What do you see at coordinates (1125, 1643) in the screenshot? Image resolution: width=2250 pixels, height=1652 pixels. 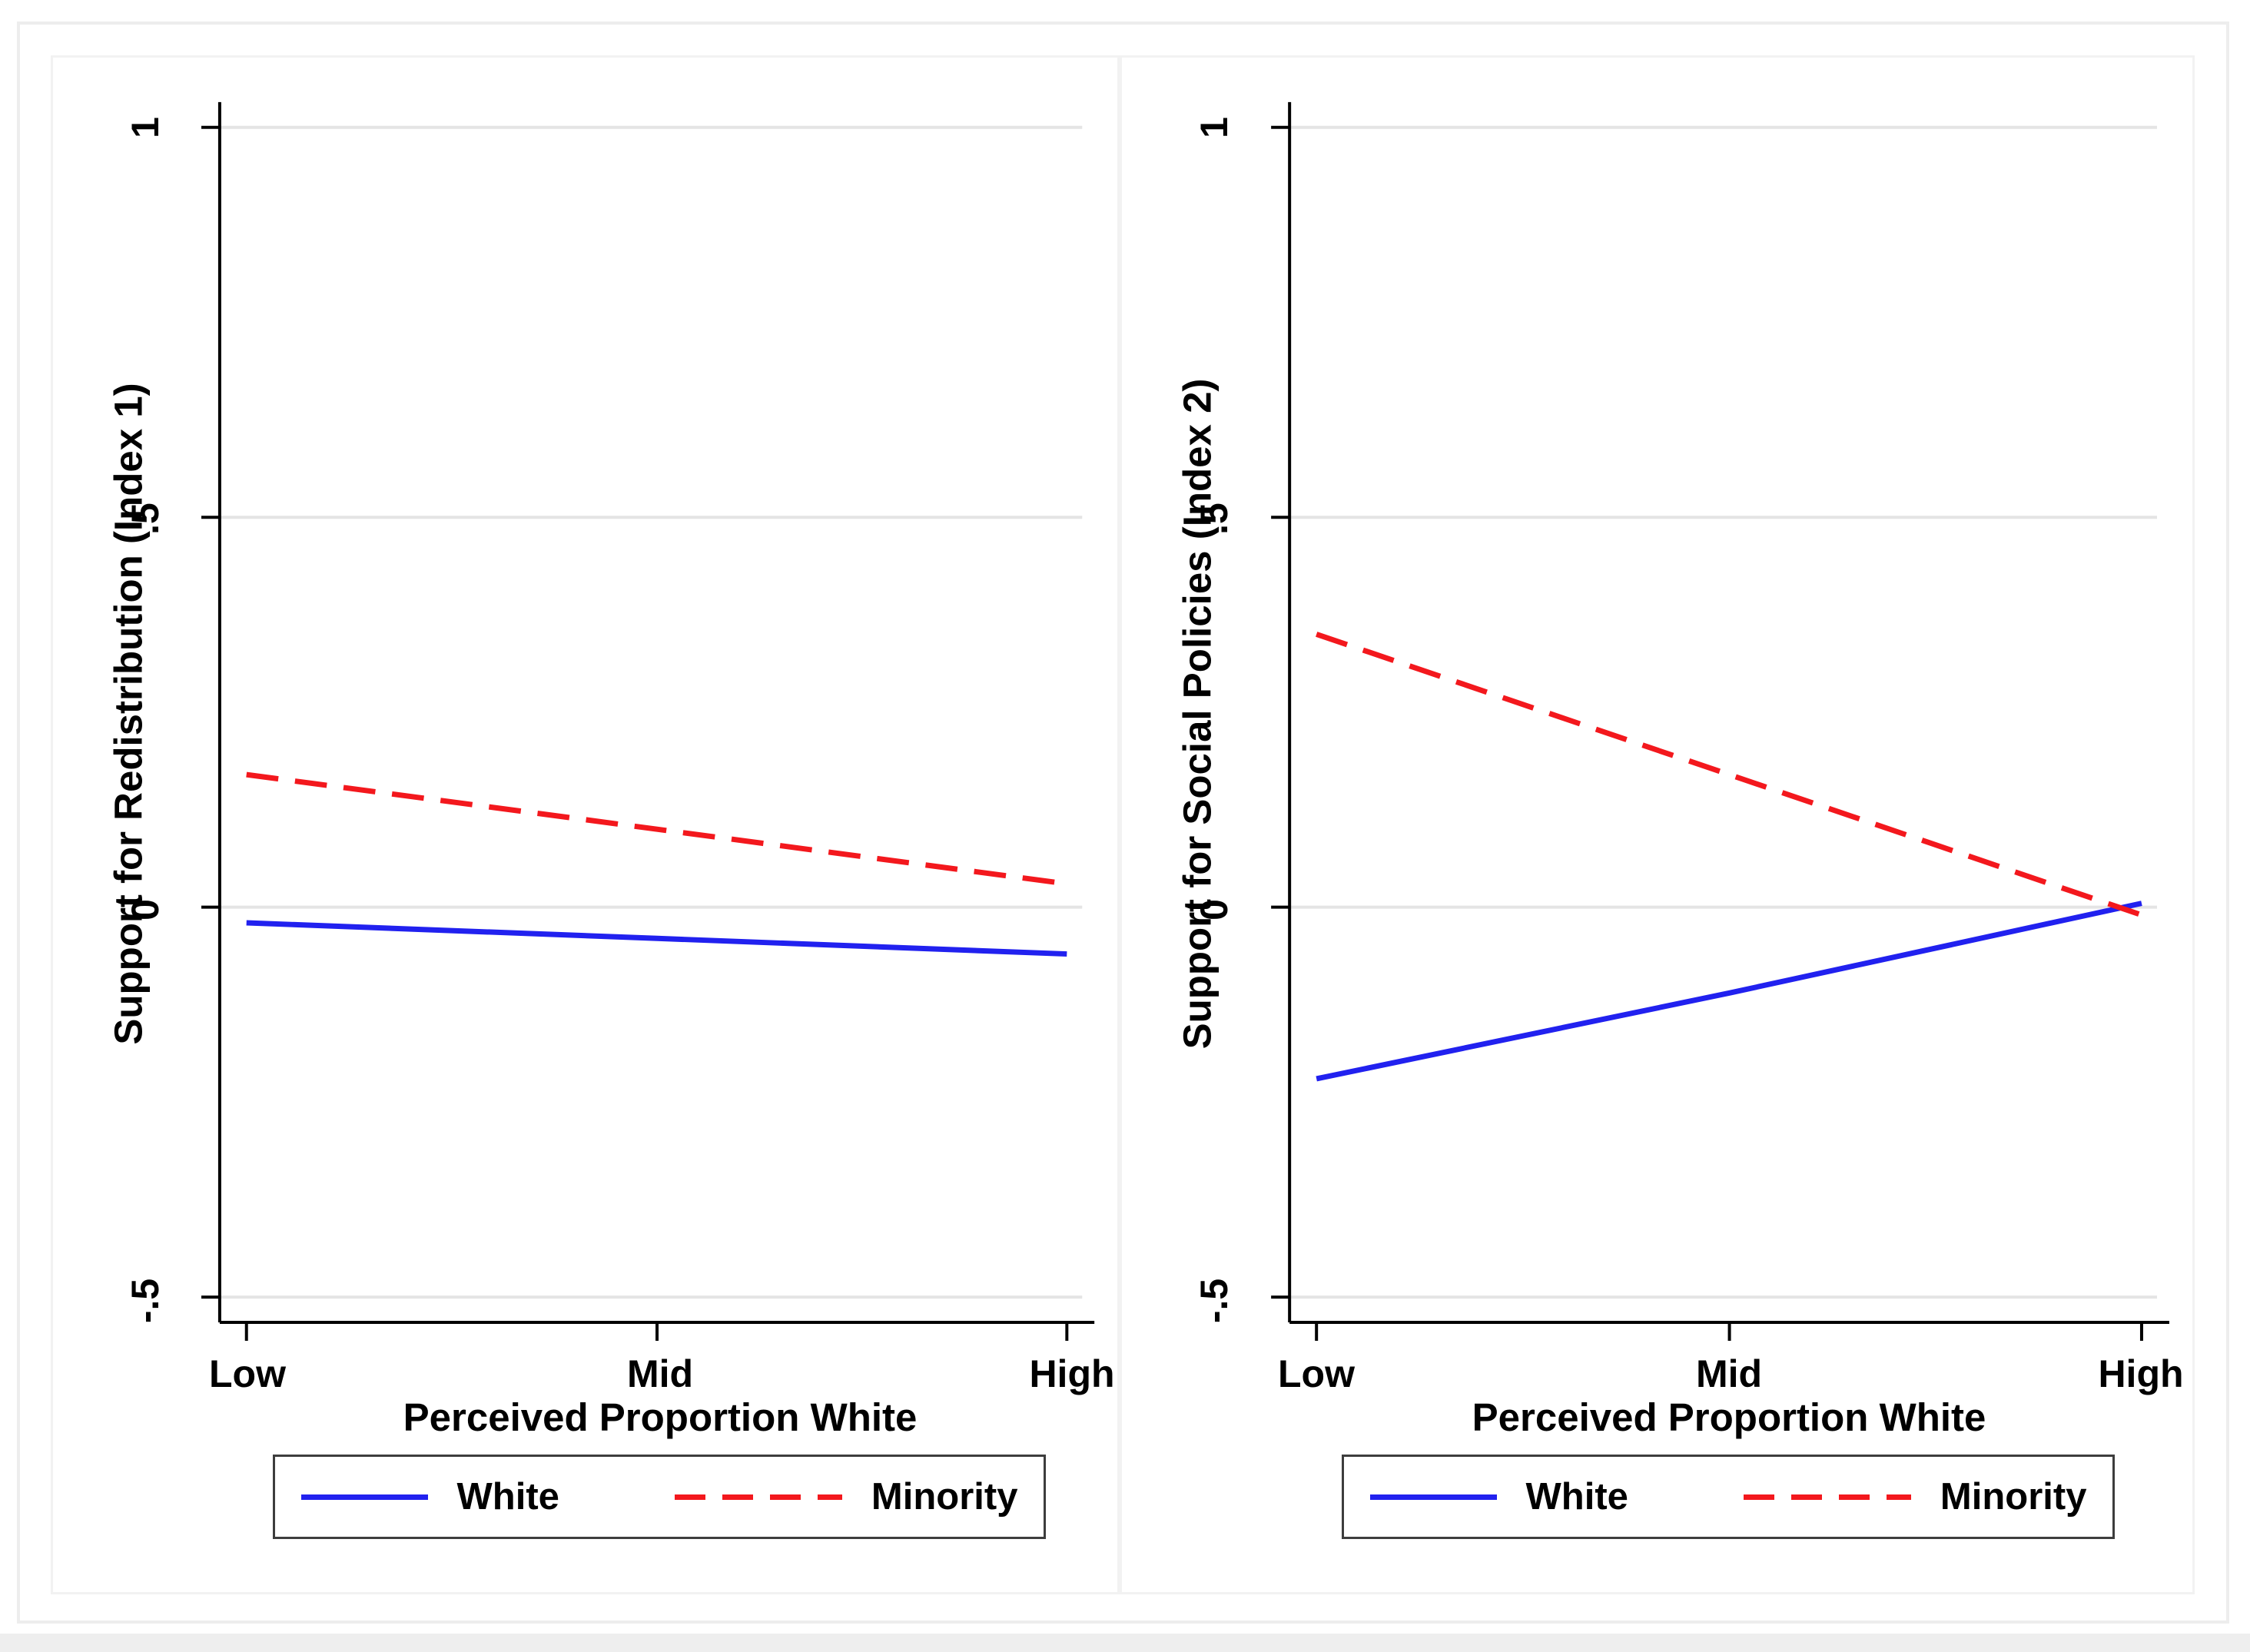 I see `page-background-strip` at bounding box center [1125, 1643].